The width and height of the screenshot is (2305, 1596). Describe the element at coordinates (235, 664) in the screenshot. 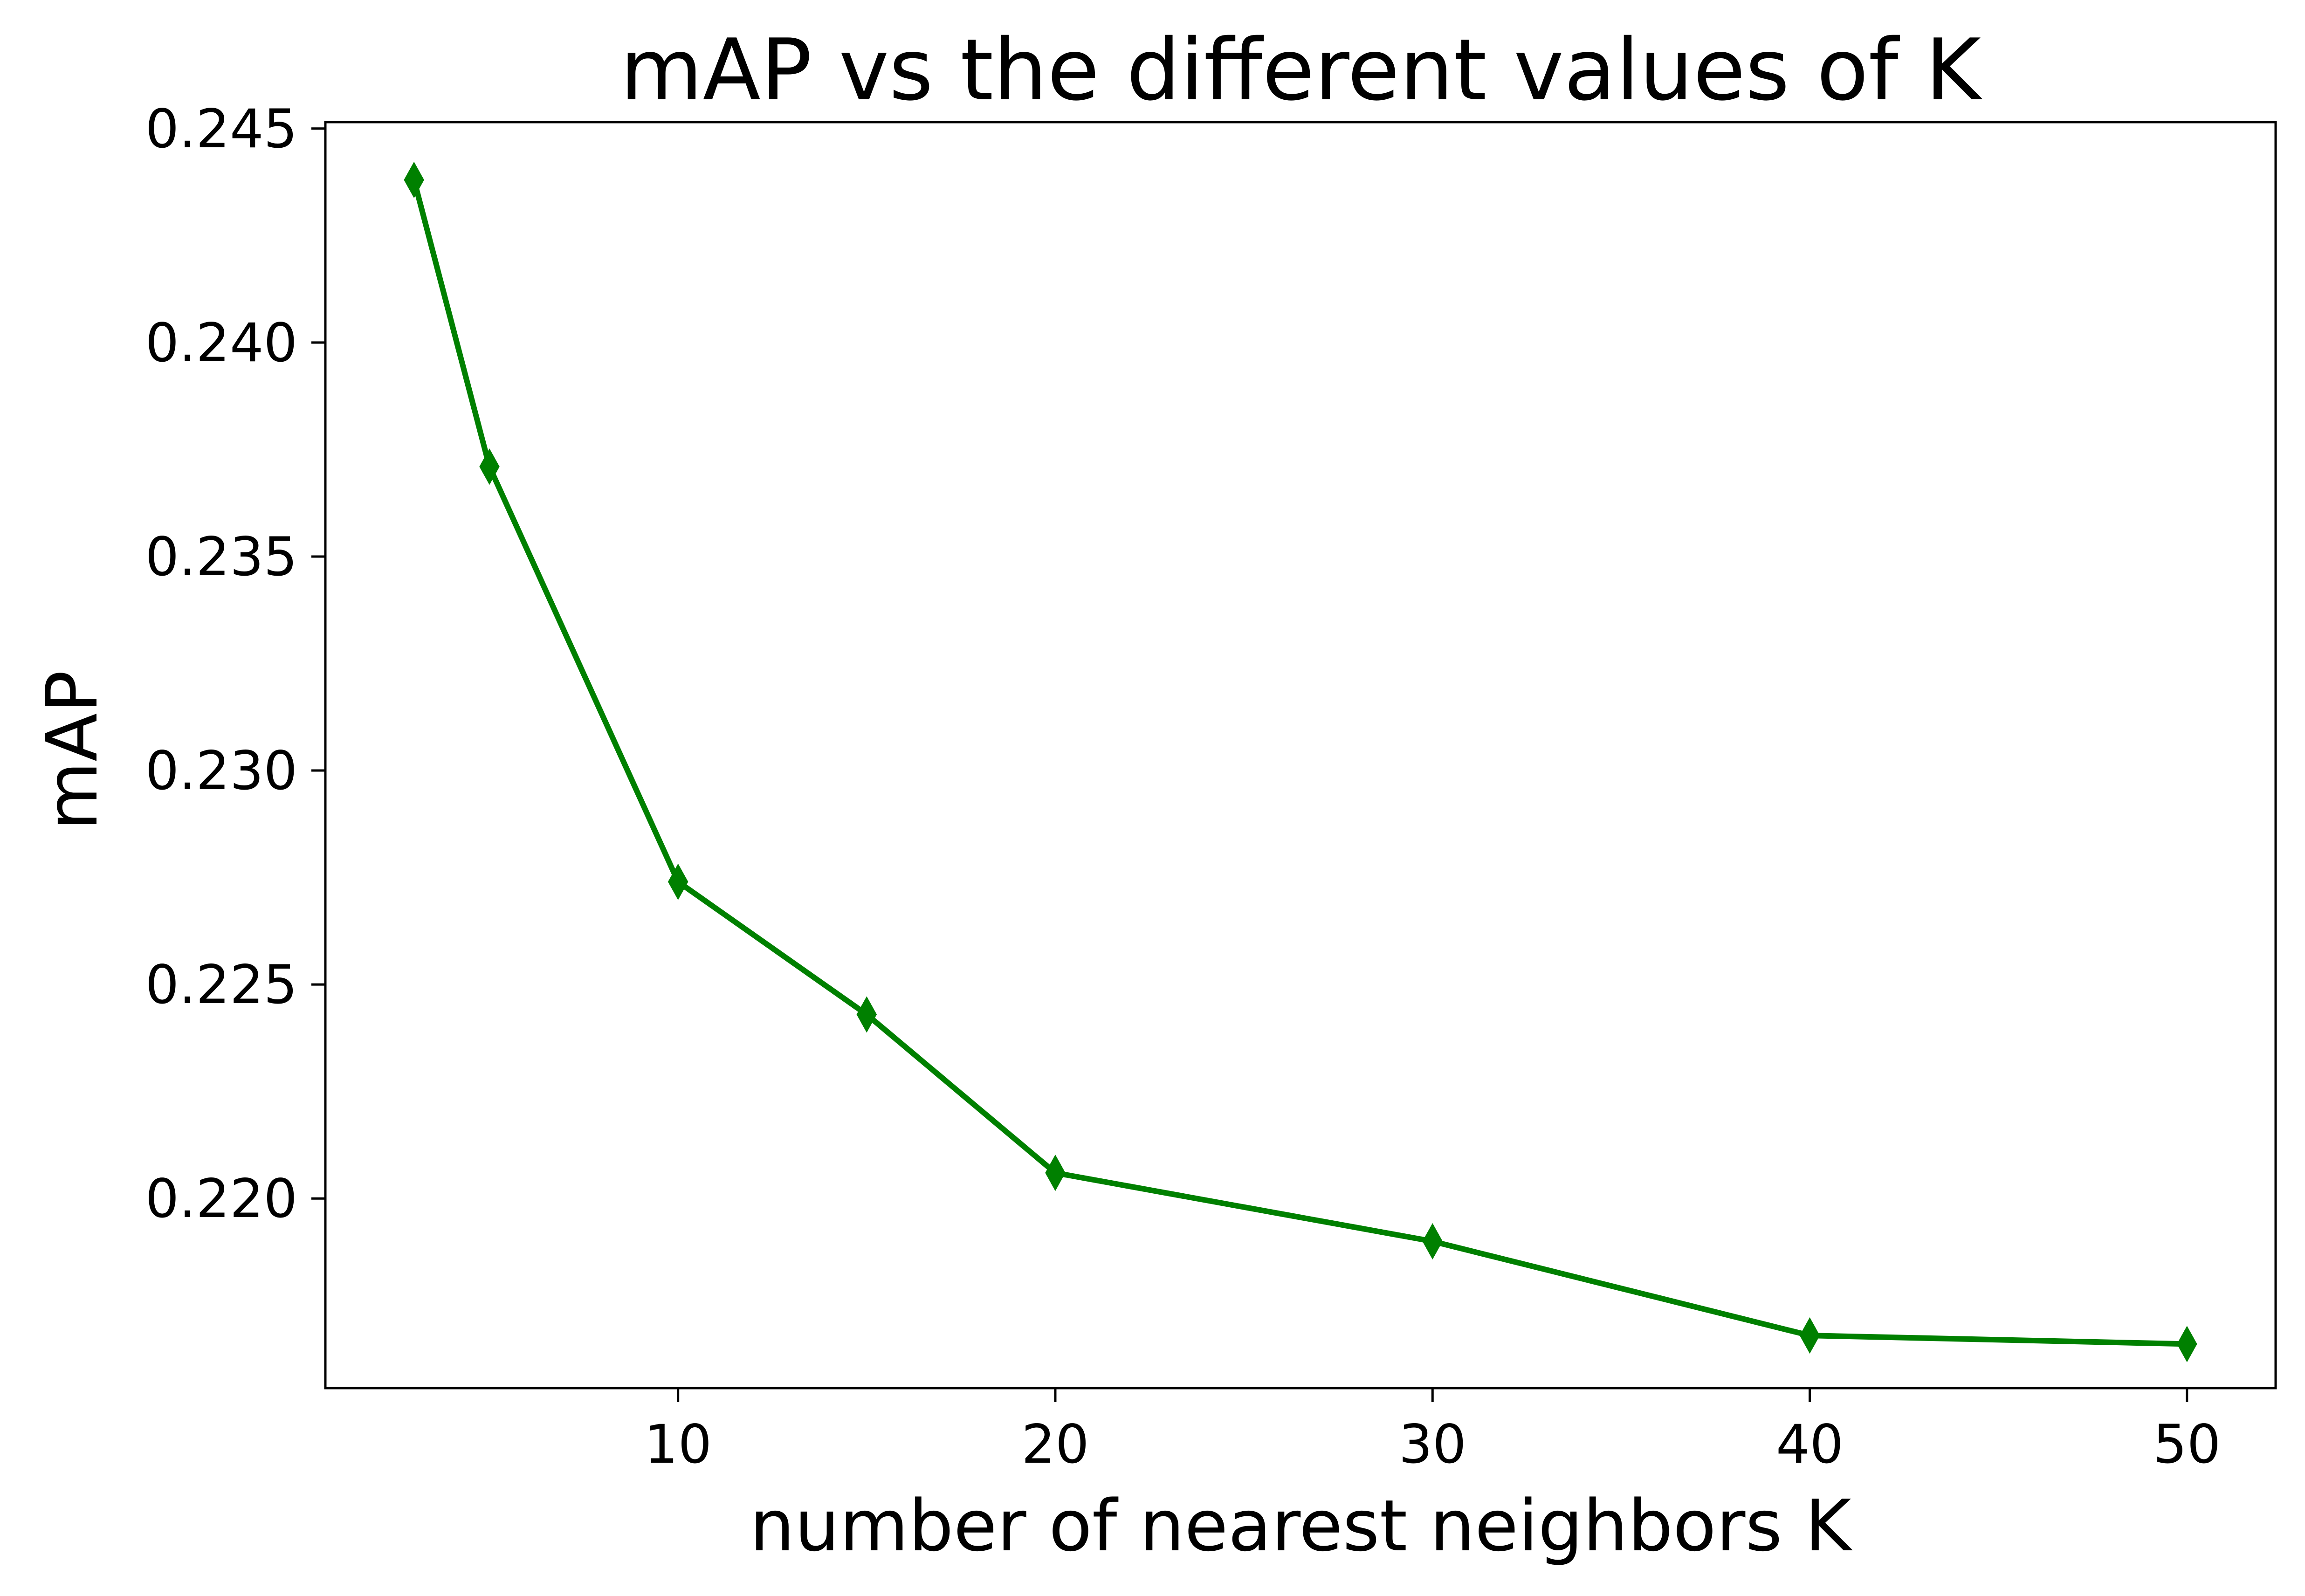

I see `y-axis: 0.220 0.225 0.230 0.235 0.240 0.245` at that location.